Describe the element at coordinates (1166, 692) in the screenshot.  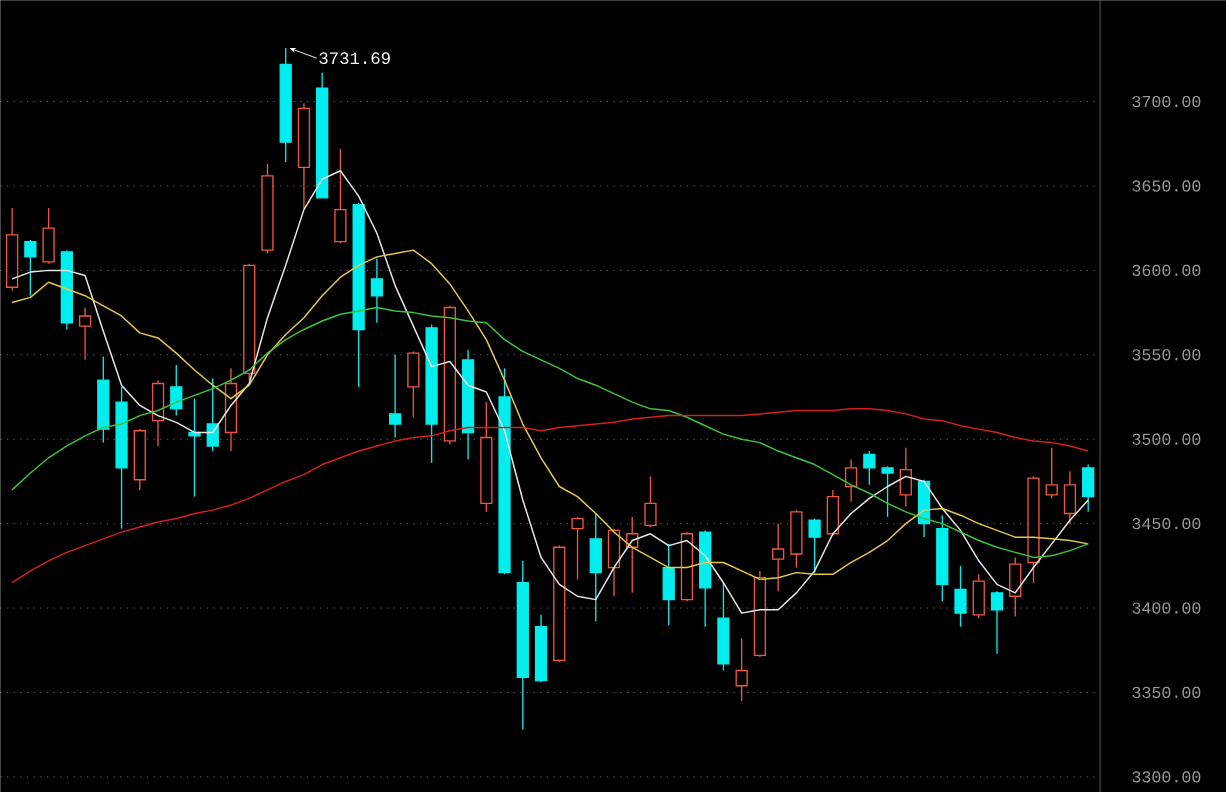
I see `y-tick-label: 3350.00` at that location.